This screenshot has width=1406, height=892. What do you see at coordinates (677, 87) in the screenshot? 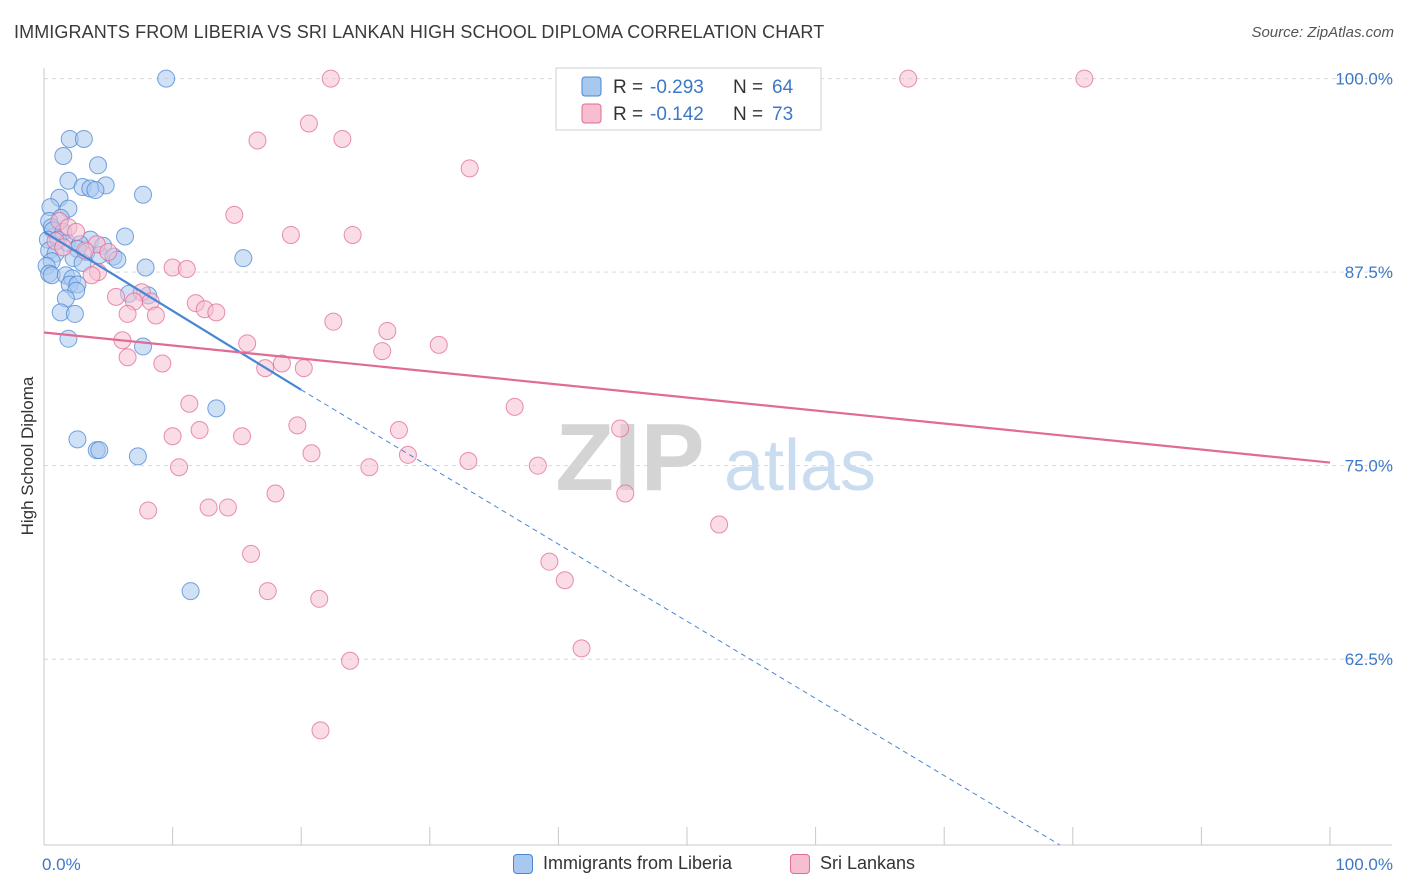
I see `stats-r-value: -0.293` at bounding box center [677, 87].